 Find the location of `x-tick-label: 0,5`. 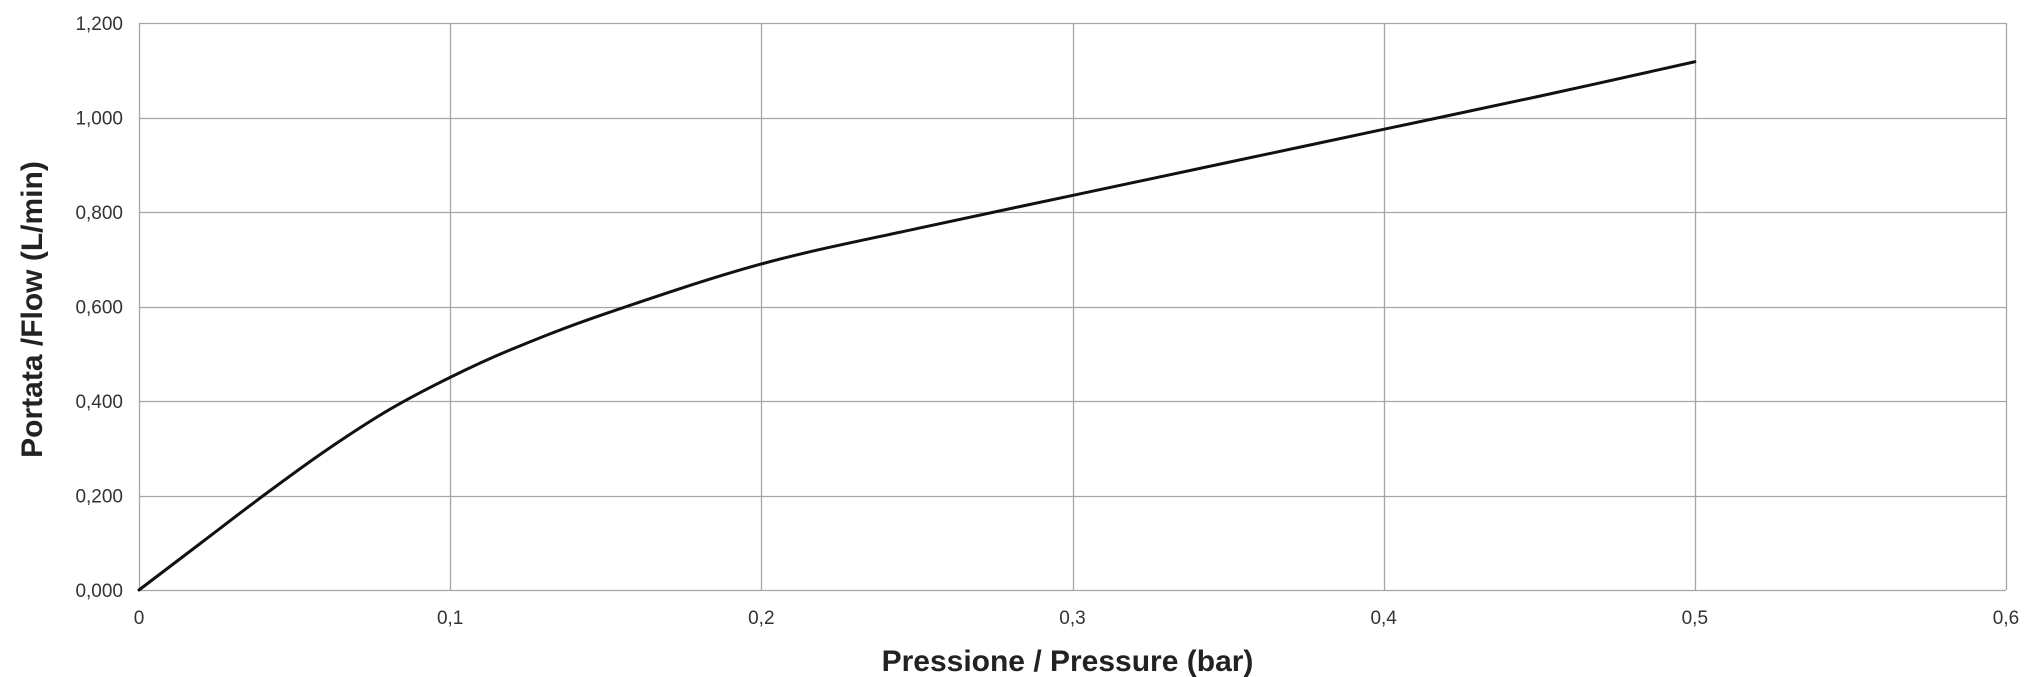

x-tick-label: 0,5 is located at coordinates (1695, 618).